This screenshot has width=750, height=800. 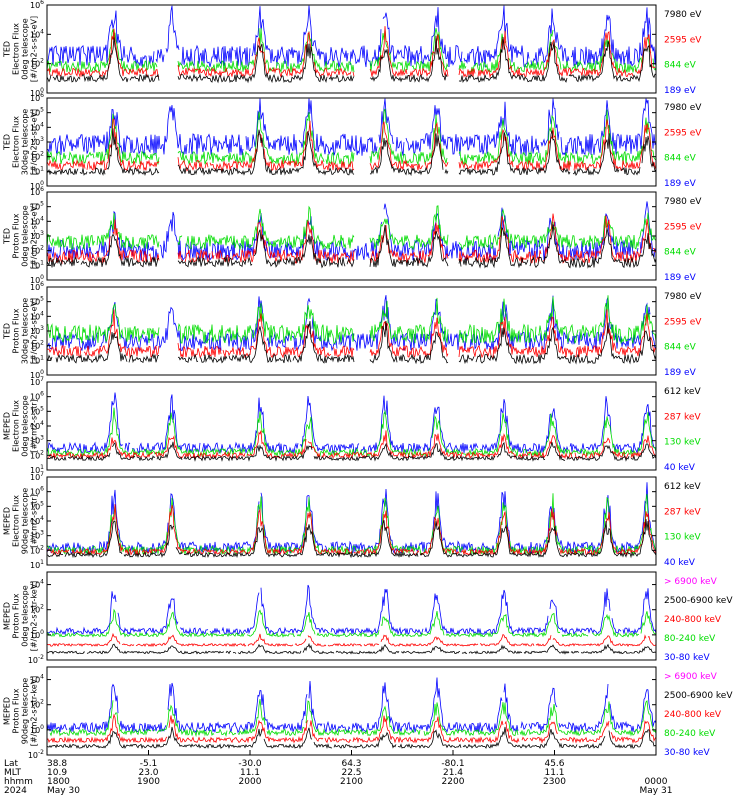 What do you see at coordinates (690, 734) in the screenshot?
I see `legend-item: 80-240 keV` at bounding box center [690, 734].